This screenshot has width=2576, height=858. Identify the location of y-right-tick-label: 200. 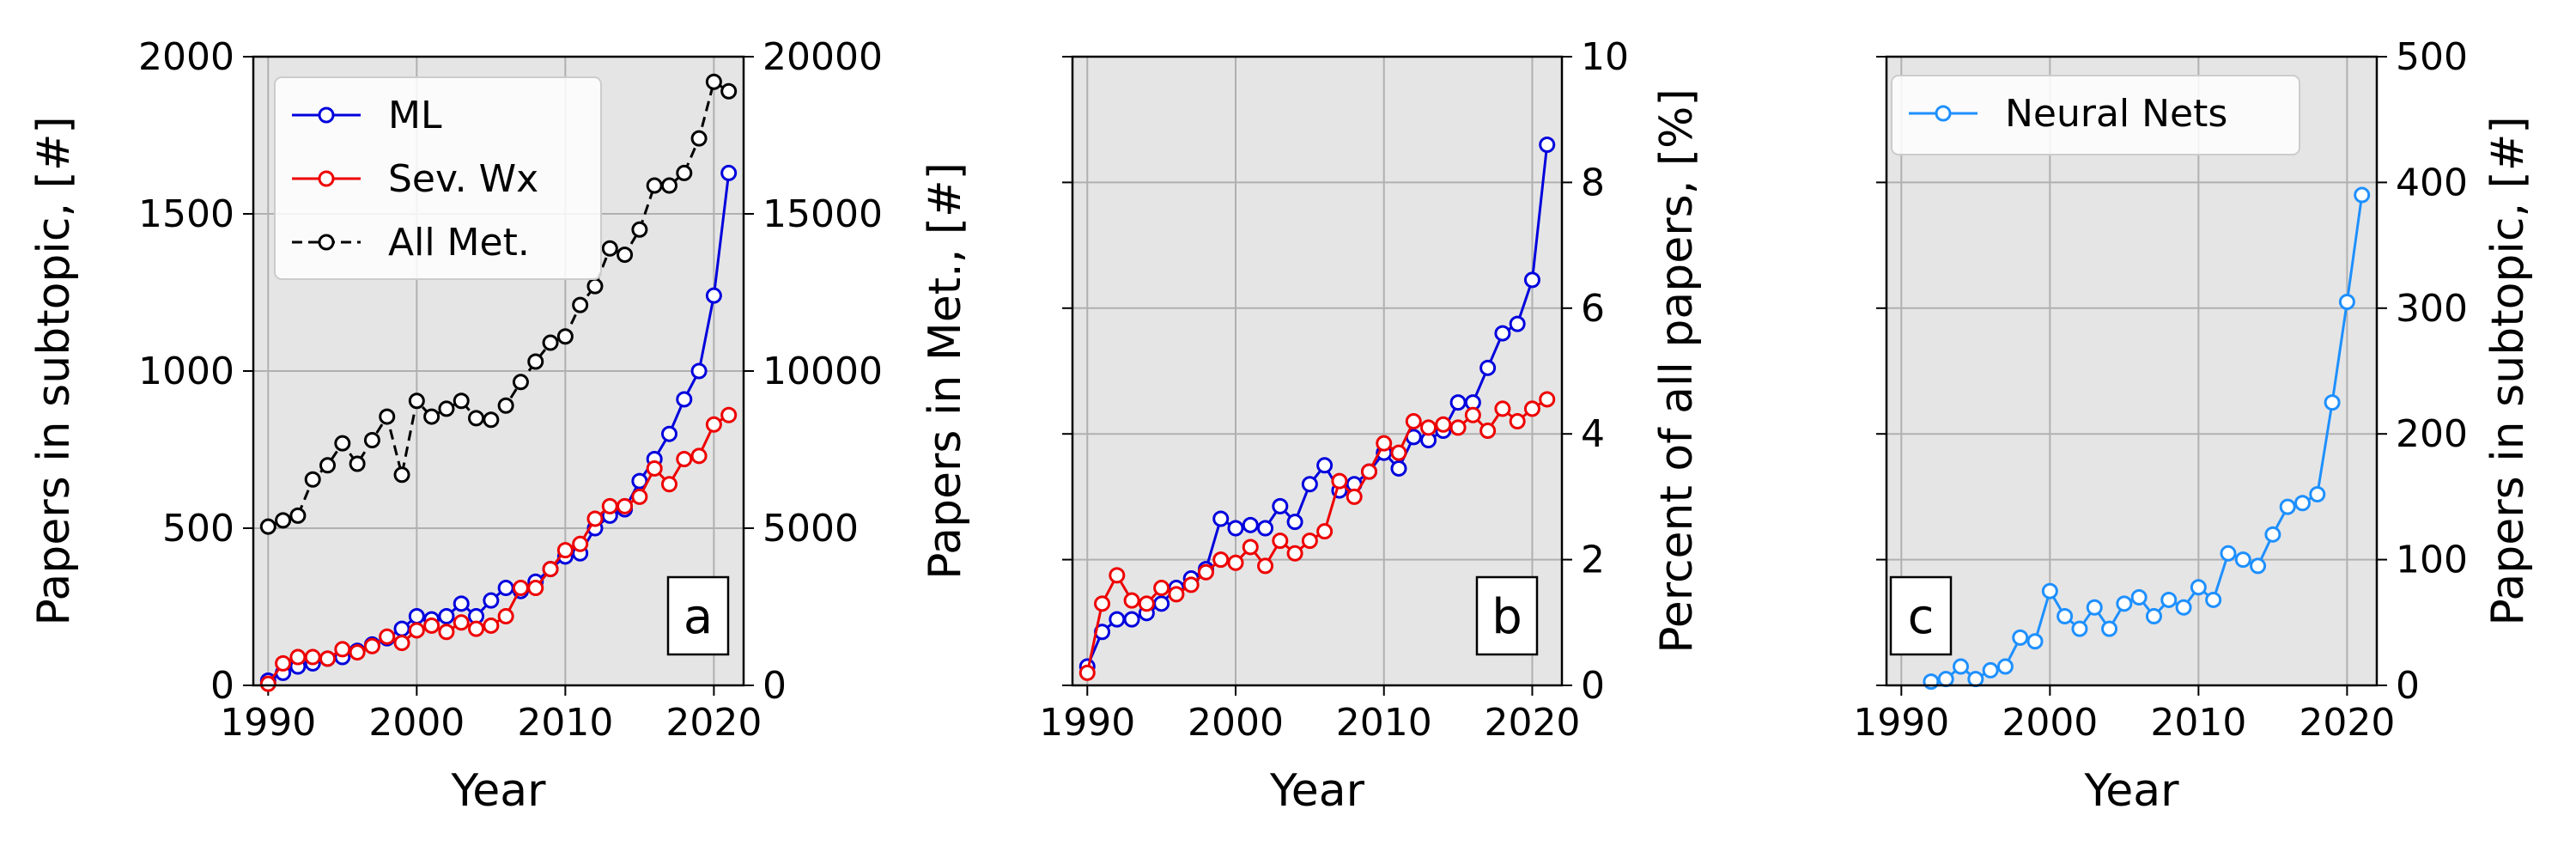
(2432, 434).